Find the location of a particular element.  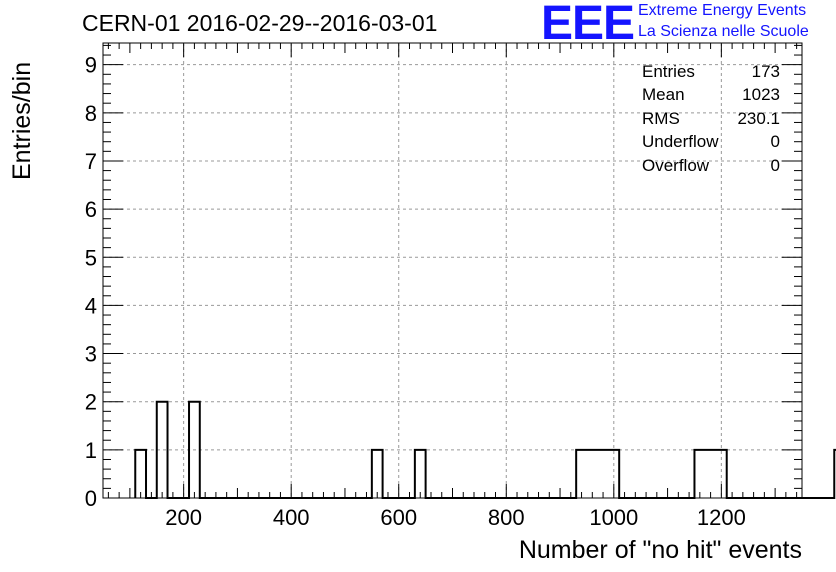

stat-key: Mean is located at coordinates (663, 95).